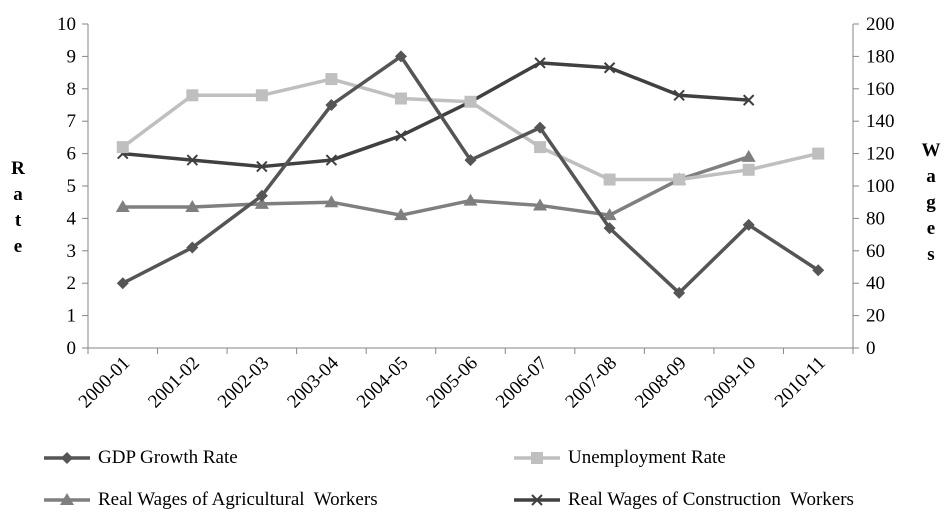  Describe the element at coordinates (66, 24) in the screenshot. I see `y-tick-label-left: 10` at that location.